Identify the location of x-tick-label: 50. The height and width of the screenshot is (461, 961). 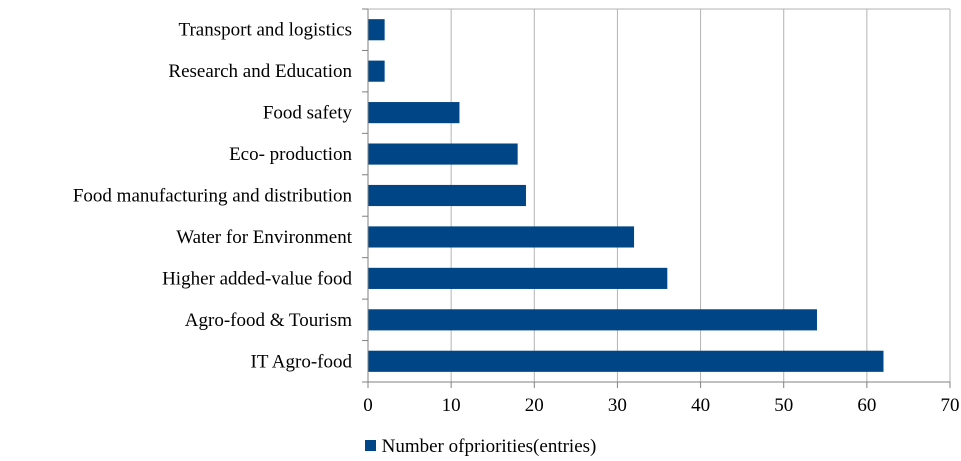
(783, 405).